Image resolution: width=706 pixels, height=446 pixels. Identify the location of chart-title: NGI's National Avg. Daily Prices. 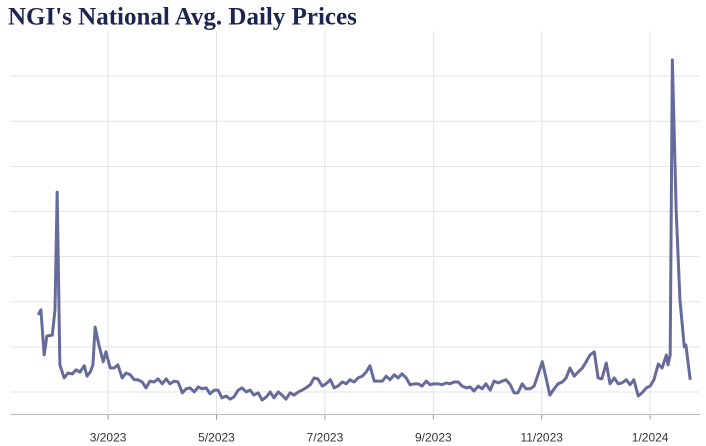
(182, 17).